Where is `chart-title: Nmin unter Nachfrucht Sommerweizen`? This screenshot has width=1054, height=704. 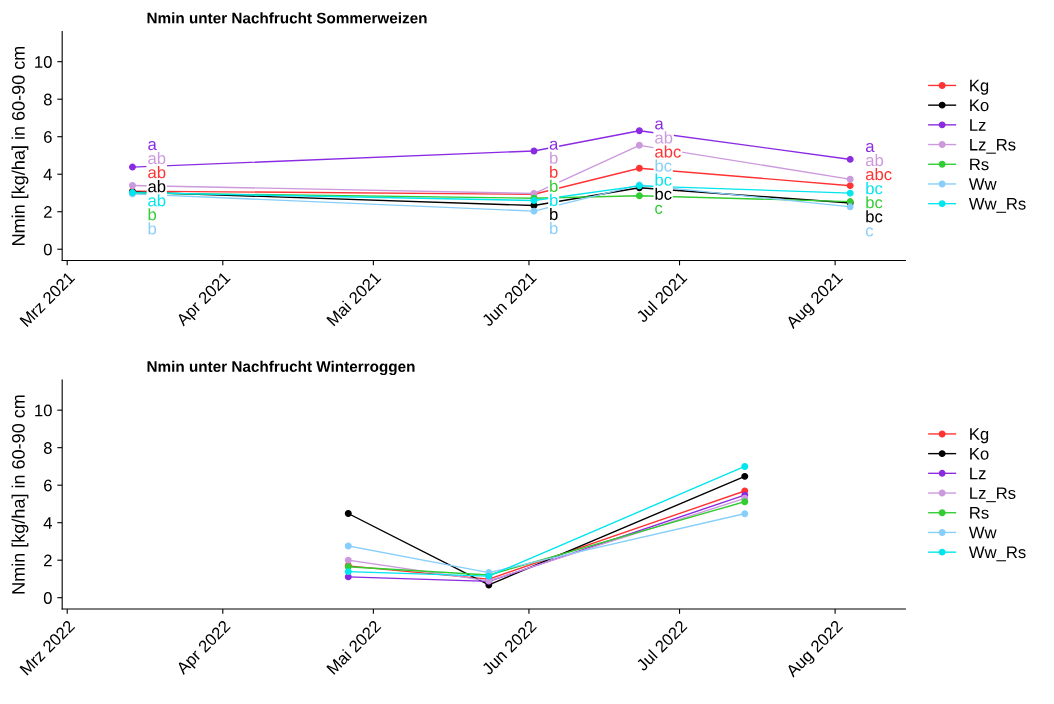
chart-title: Nmin unter Nachfrucht Sommerweizen is located at coordinates (287, 18).